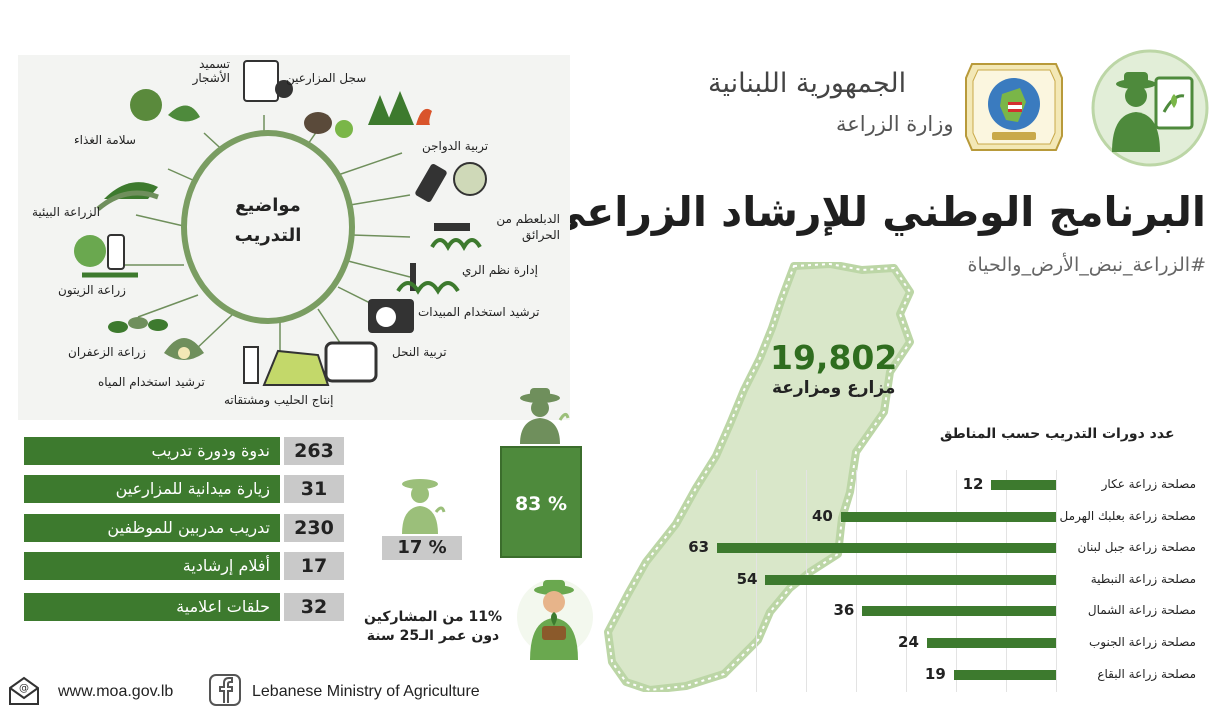  I want to click on chart-category-label: مصلحة زراعة الشمال, so click(1141, 610).